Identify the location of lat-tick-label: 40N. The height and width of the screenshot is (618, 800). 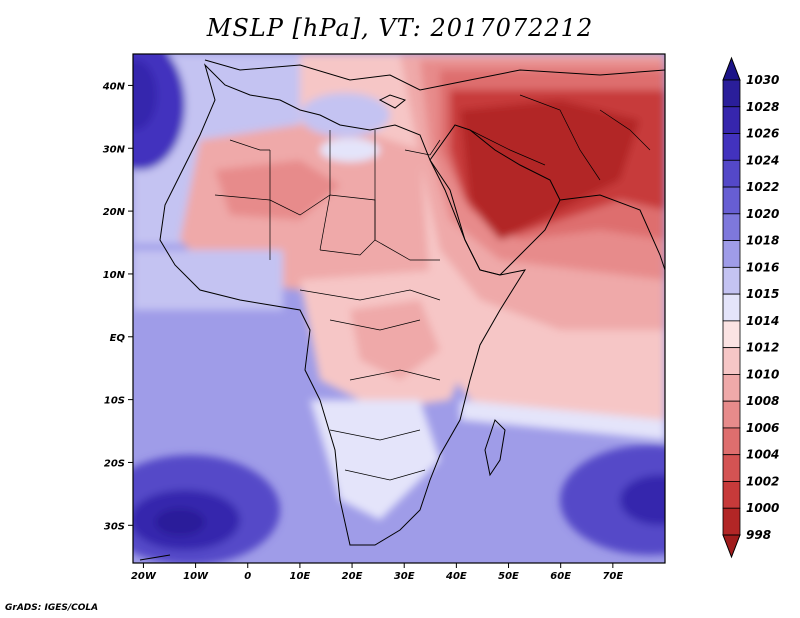
(114, 86).